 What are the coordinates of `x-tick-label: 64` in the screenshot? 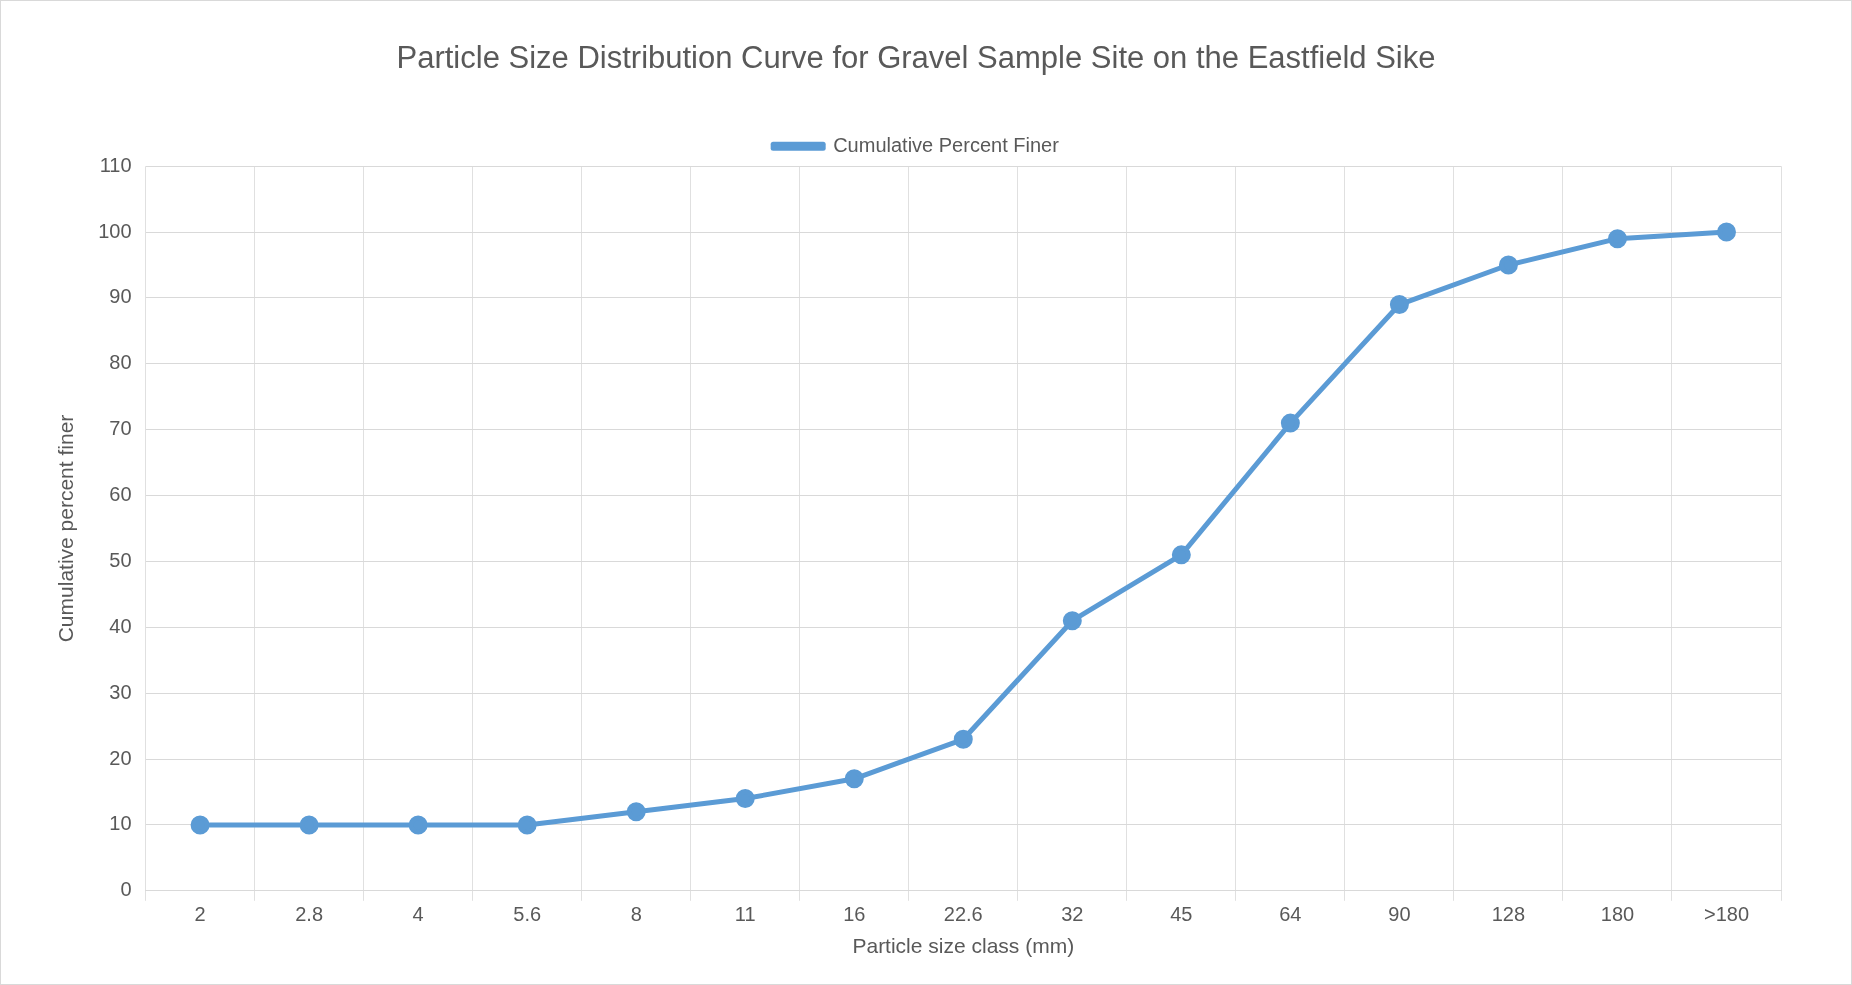 It's located at (1290, 914).